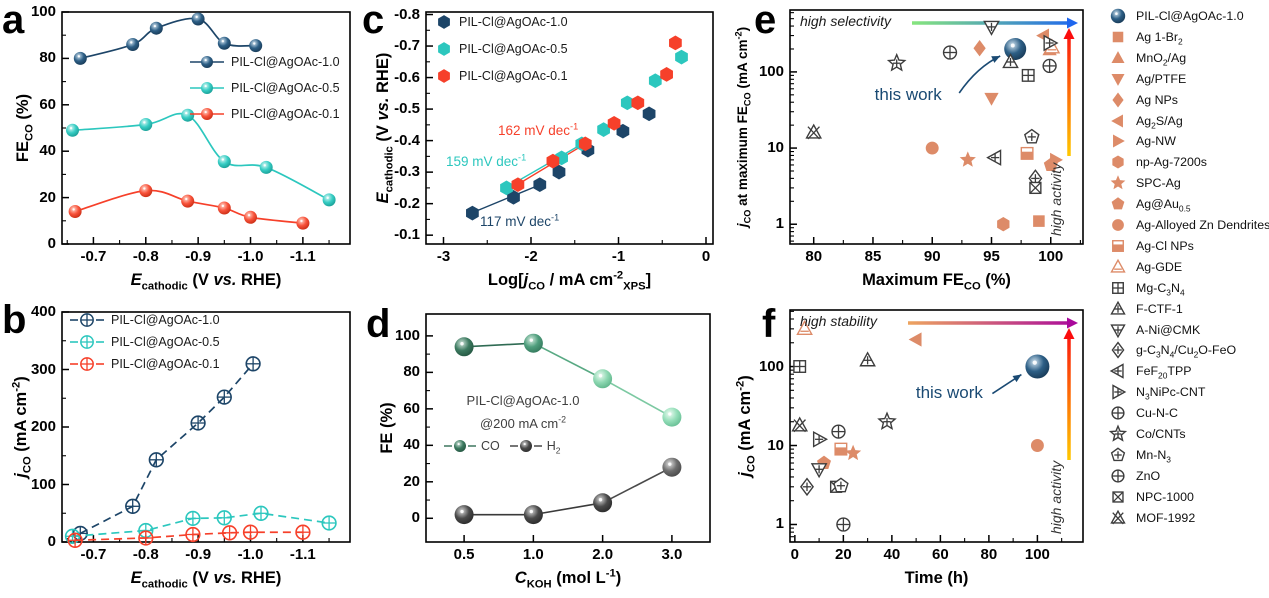 This screenshot has width=1269, height=598. What do you see at coordinates (43, 369) in the screenshot?
I see `y-tick-label: 300` at bounding box center [43, 369].